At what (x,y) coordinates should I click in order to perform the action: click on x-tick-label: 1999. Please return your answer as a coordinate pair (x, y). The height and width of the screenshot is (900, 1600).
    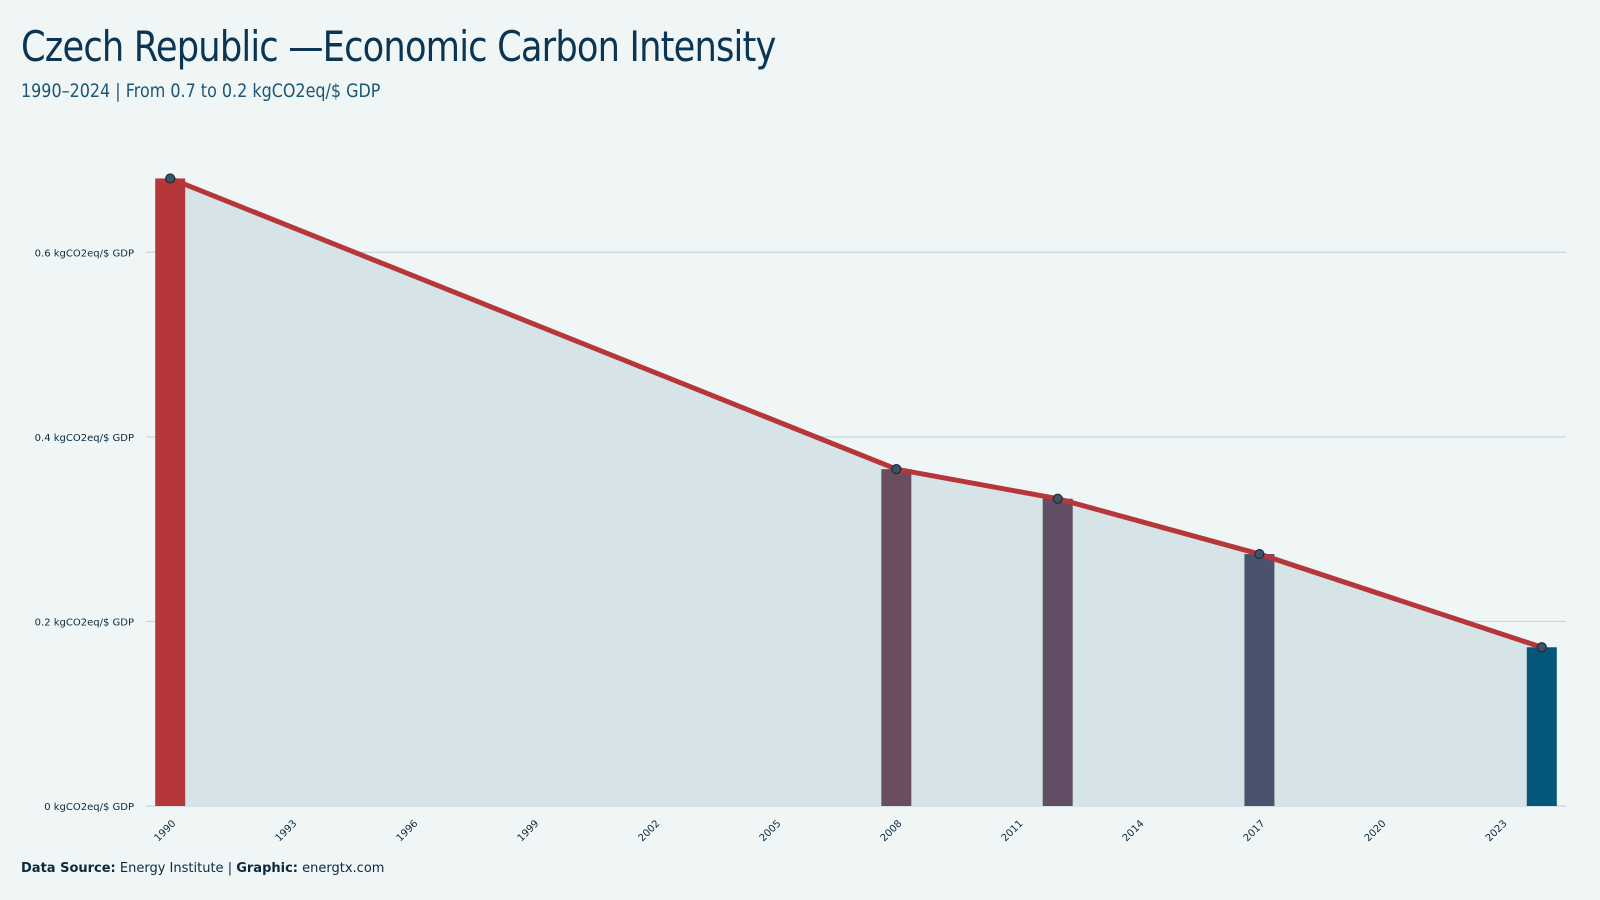
    Looking at the image, I should click on (529, 831).